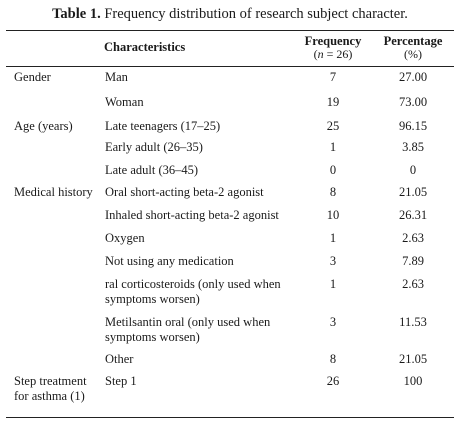 The width and height of the screenshot is (460, 421). I want to click on table-header-rule, so click(230, 66).